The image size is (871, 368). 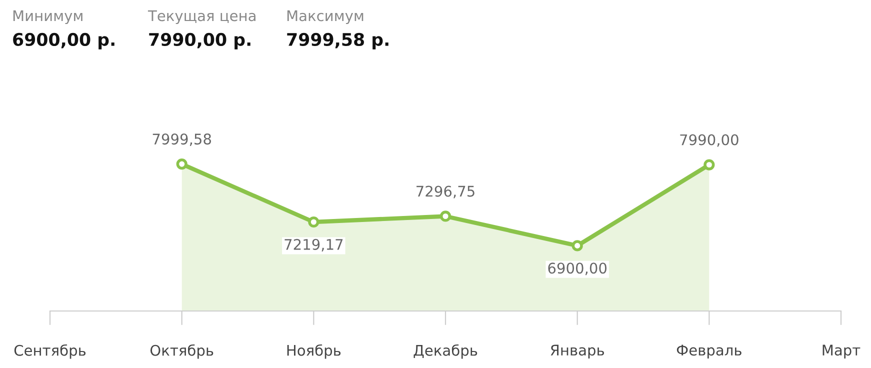 I want to click on x-tick-label: Ноябрь, so click(x=314, y=351).